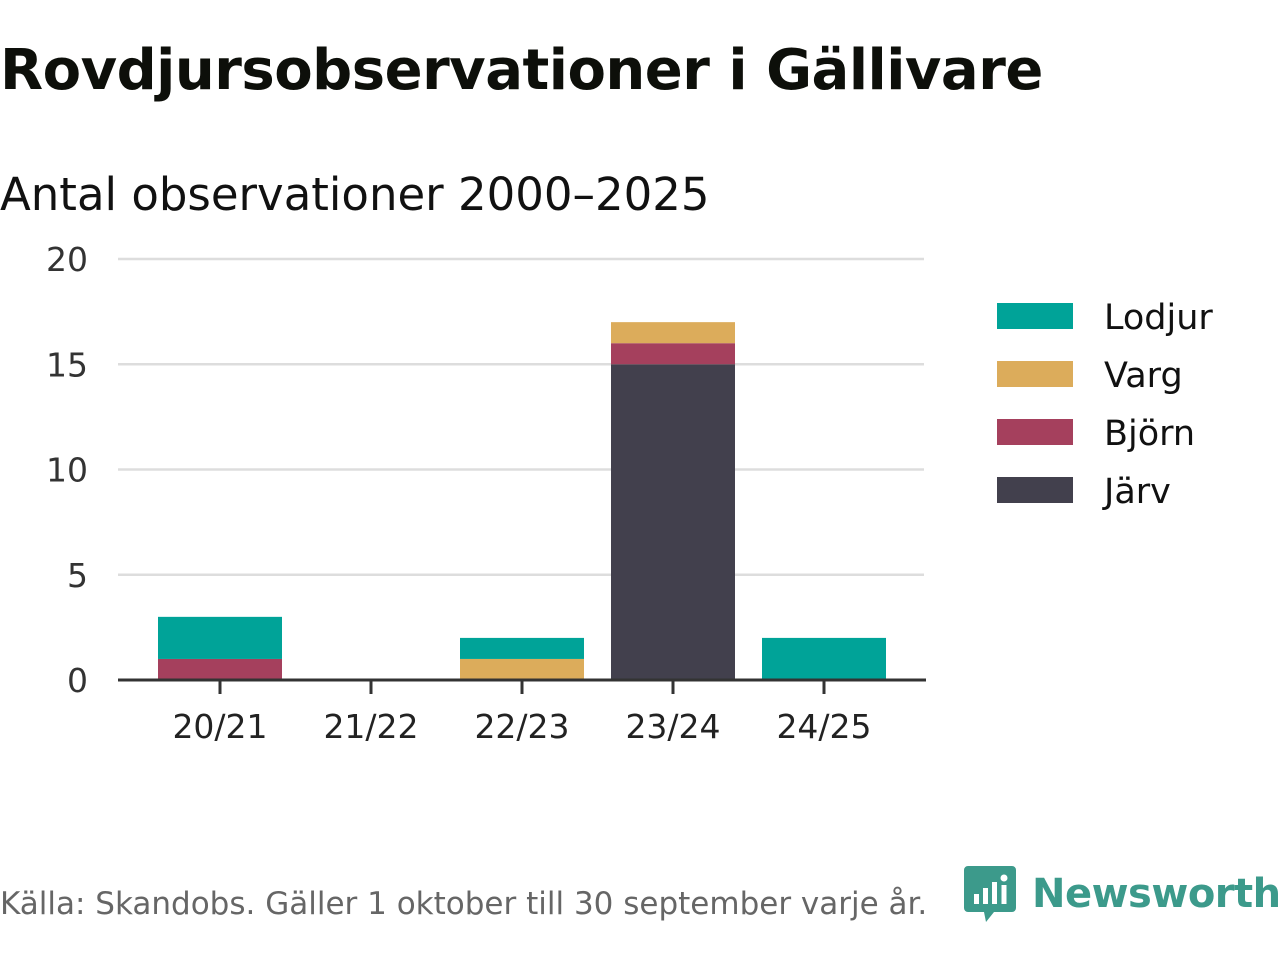 This screenshot has height=960, width=1280. What do you see at coordinates (355, 194) in the screenshot?
I see `chart-subtitle: Antal observationer 2000–2025` at bounding box center [355, 194].